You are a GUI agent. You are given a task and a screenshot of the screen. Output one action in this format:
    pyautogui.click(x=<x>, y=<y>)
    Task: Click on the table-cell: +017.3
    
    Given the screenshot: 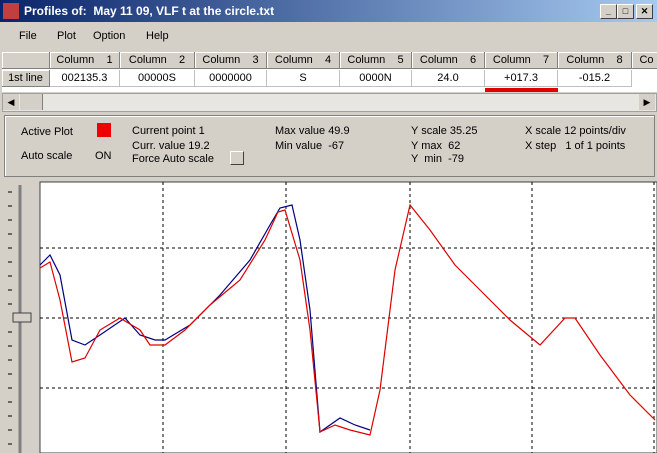 What is the action you would take?
    pyautogui.click(x=521, y=78)
    